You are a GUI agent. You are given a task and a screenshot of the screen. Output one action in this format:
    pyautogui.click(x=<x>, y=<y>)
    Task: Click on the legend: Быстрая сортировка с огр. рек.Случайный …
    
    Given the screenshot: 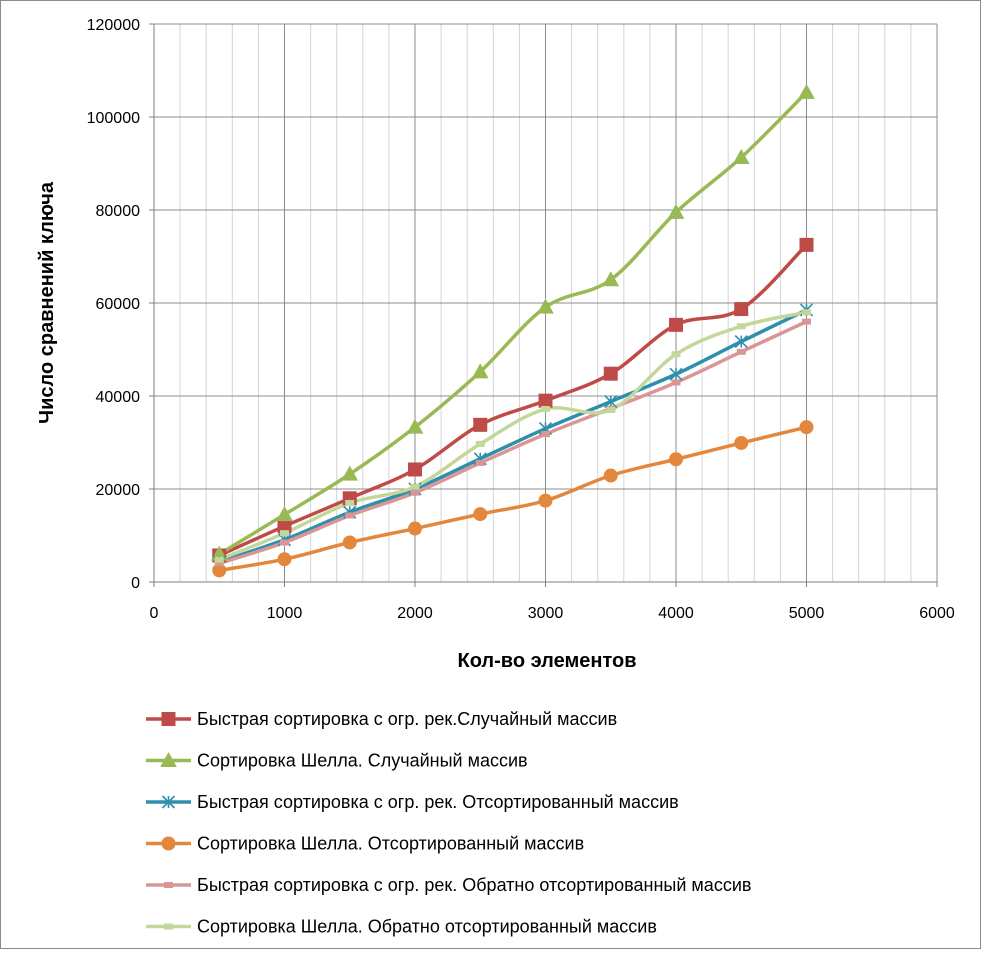 What is the action you would take?
    pyautogui.click(x=448, y=823)
    